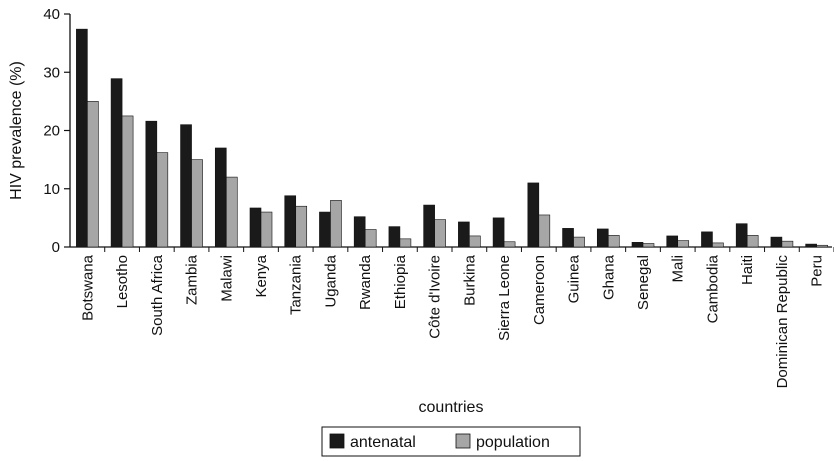  I want to click on bar-antenatal-ghana, so click(602, 238).